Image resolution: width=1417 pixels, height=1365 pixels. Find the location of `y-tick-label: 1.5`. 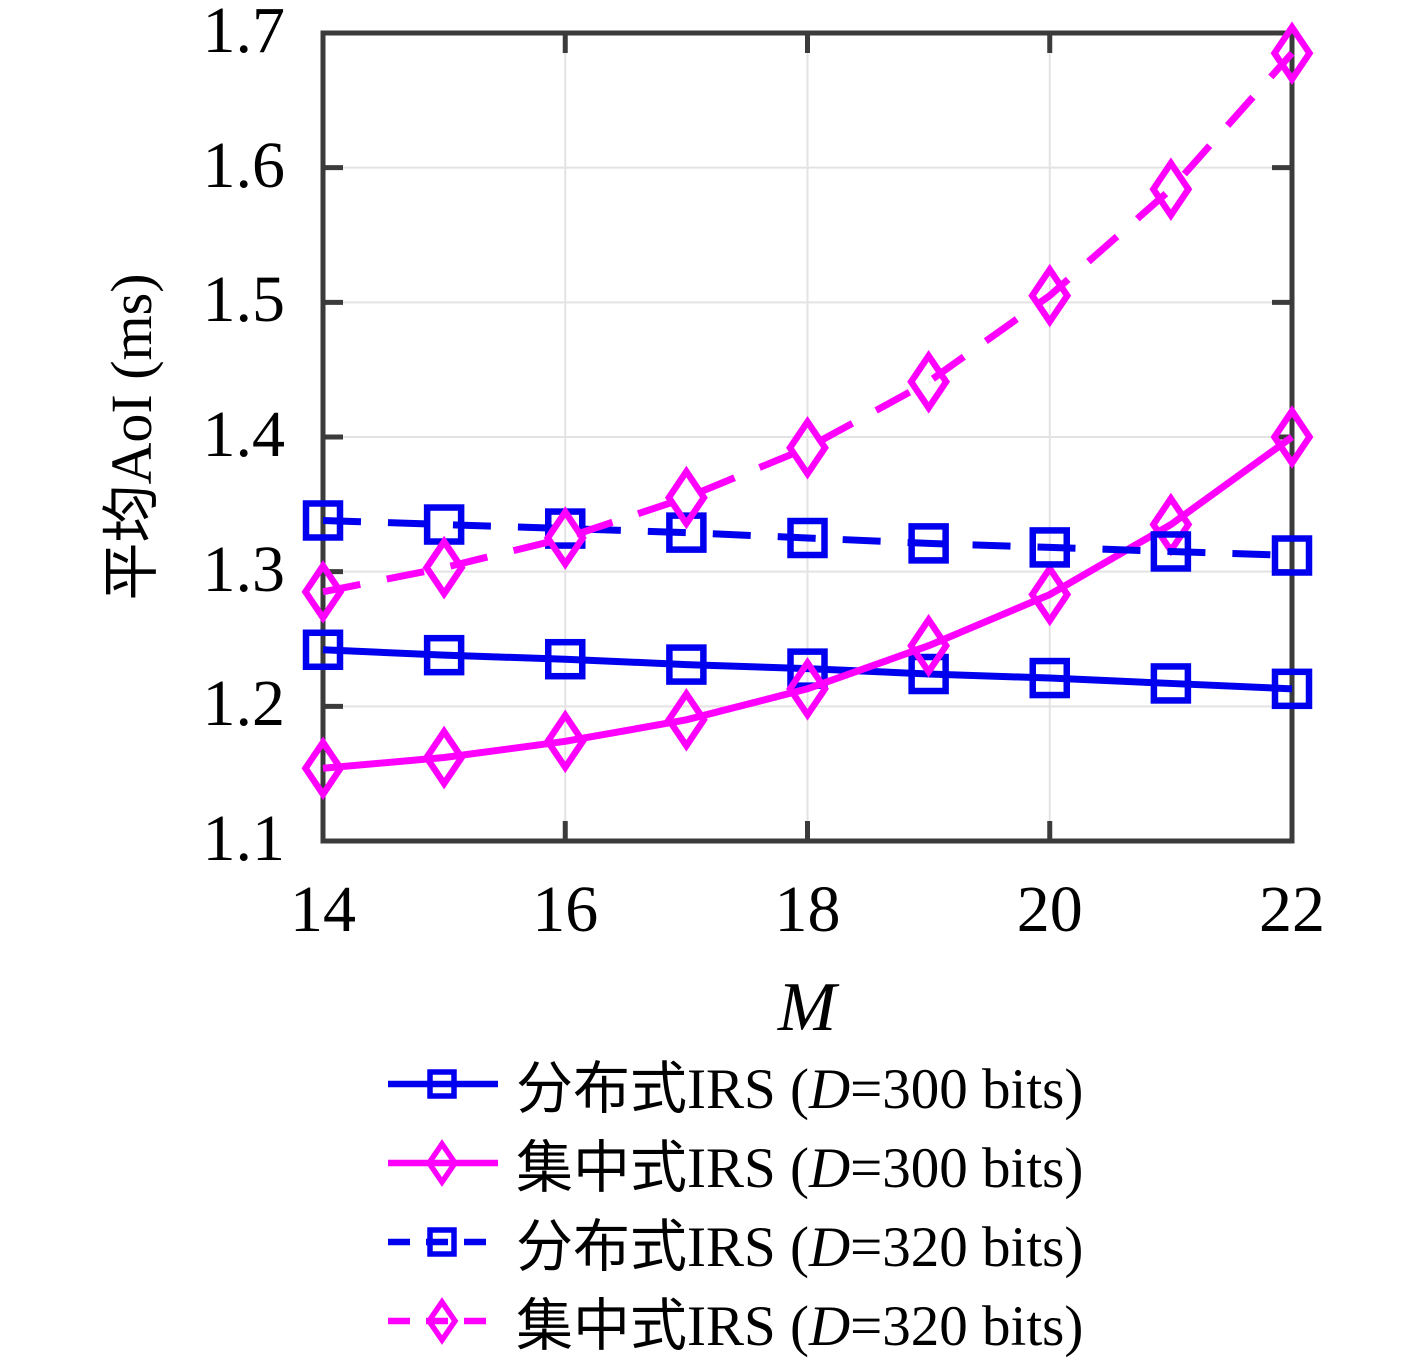

y-tick-label: 1.5 is located at coordinates (244, 300).